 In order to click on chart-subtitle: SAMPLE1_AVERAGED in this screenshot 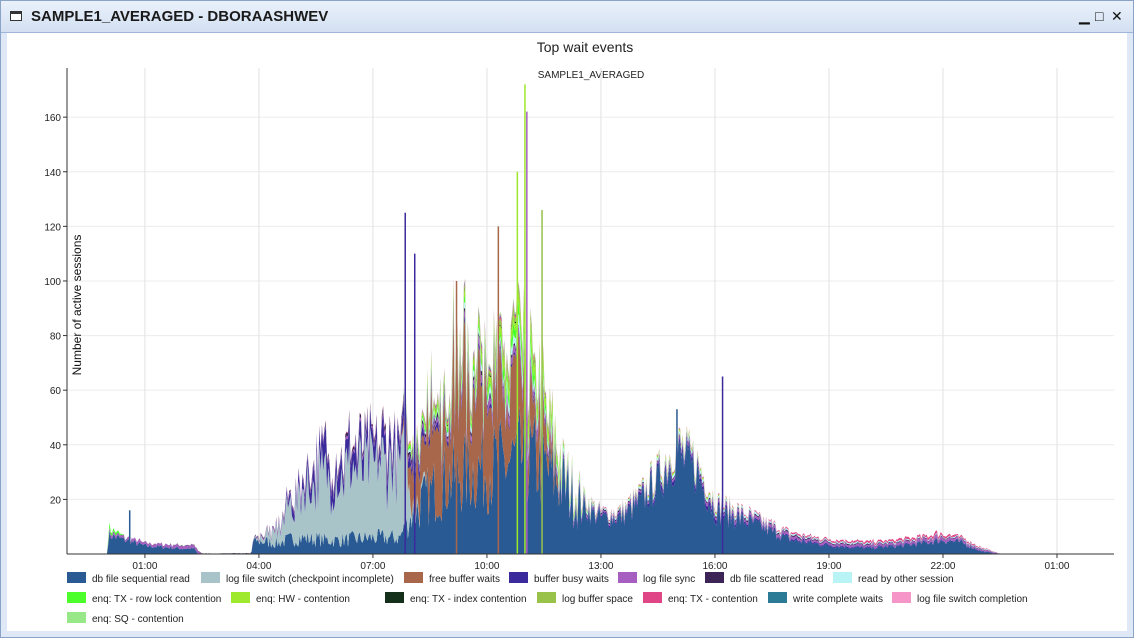, I will do `click(591, 75)`.